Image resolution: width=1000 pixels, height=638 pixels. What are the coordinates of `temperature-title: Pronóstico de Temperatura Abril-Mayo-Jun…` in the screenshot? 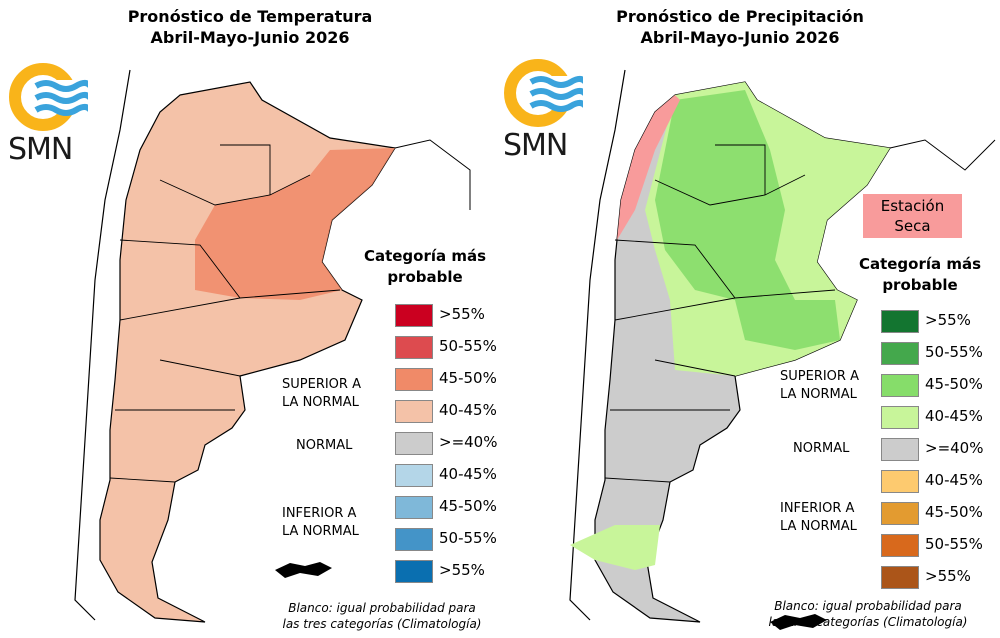 It's located at (250, 27).